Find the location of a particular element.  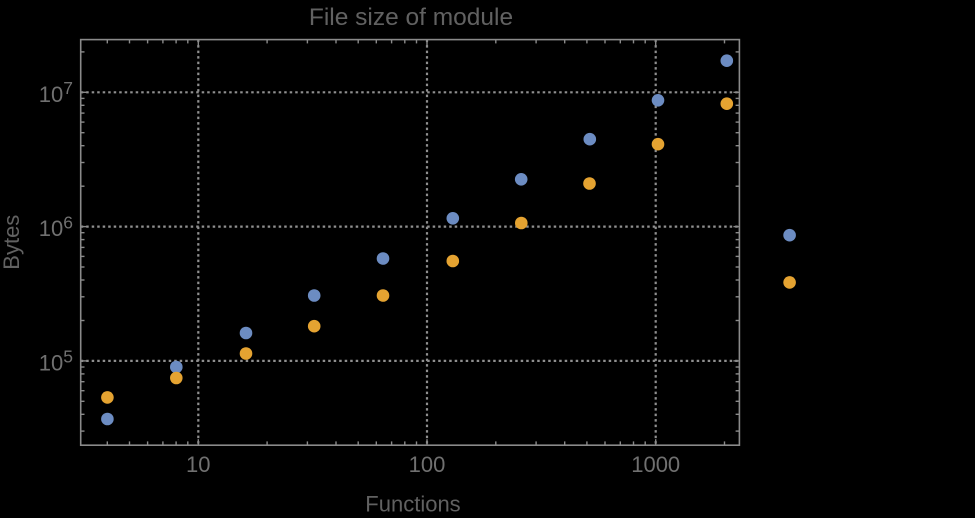

svg-text: 100 is located at coordinates (427, 464).